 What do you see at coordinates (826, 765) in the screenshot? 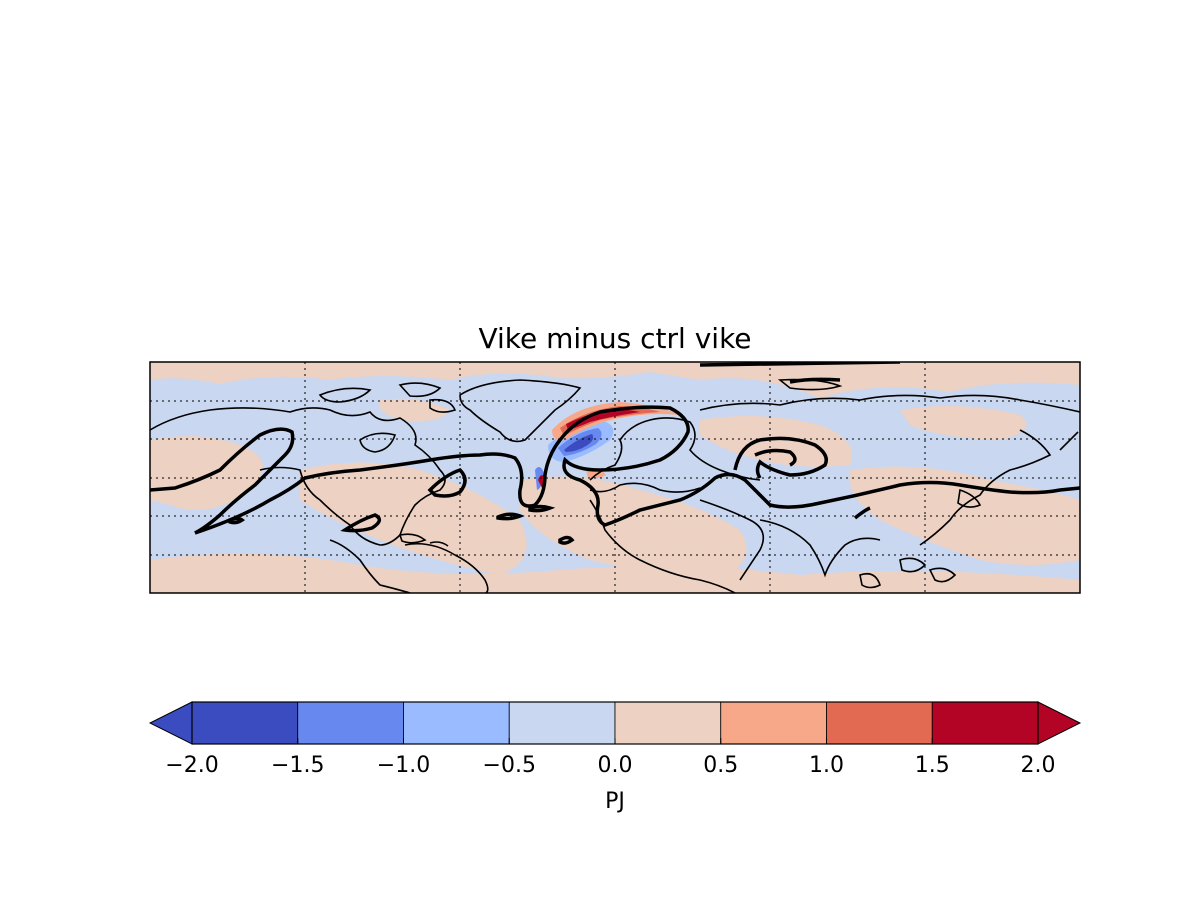
I see `colorbar-tick-label: 1.0` at bounding box center [826, 765].